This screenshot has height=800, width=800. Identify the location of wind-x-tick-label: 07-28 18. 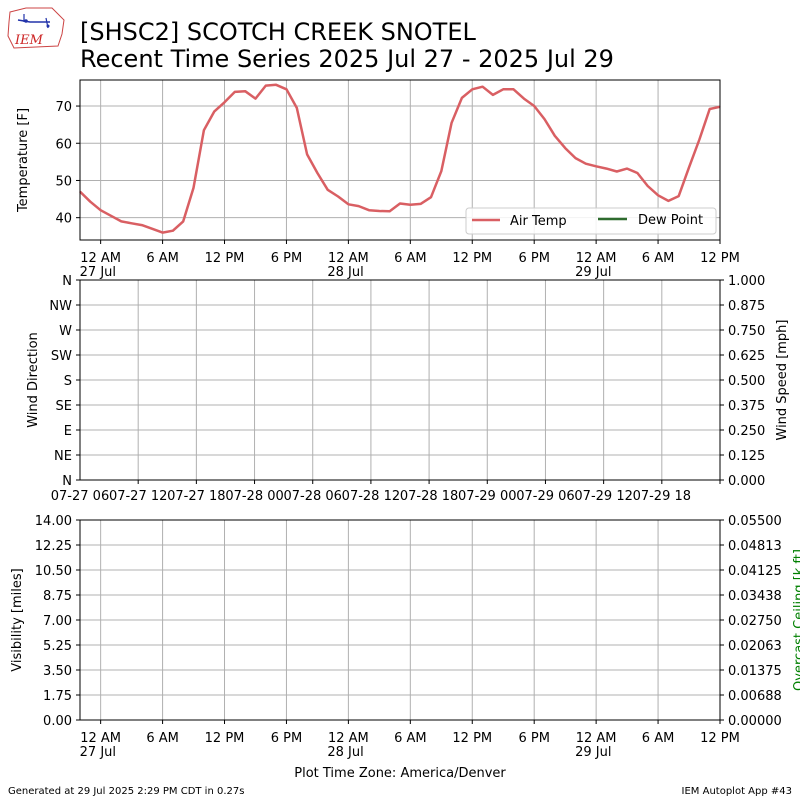
(429, 496).